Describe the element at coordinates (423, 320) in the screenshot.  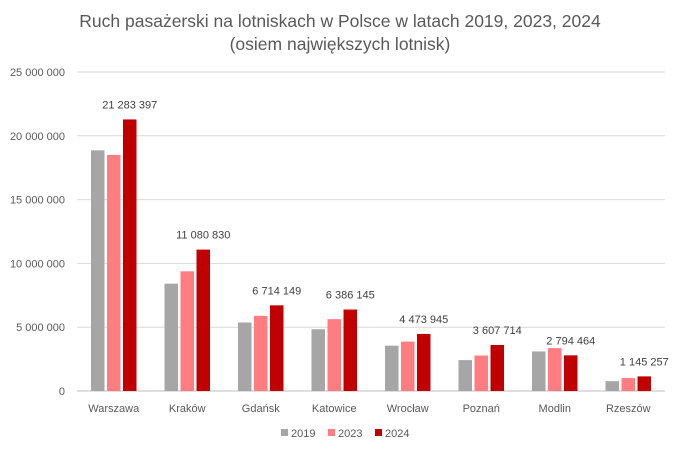
I see `data-label: 4 473 945` at that location.